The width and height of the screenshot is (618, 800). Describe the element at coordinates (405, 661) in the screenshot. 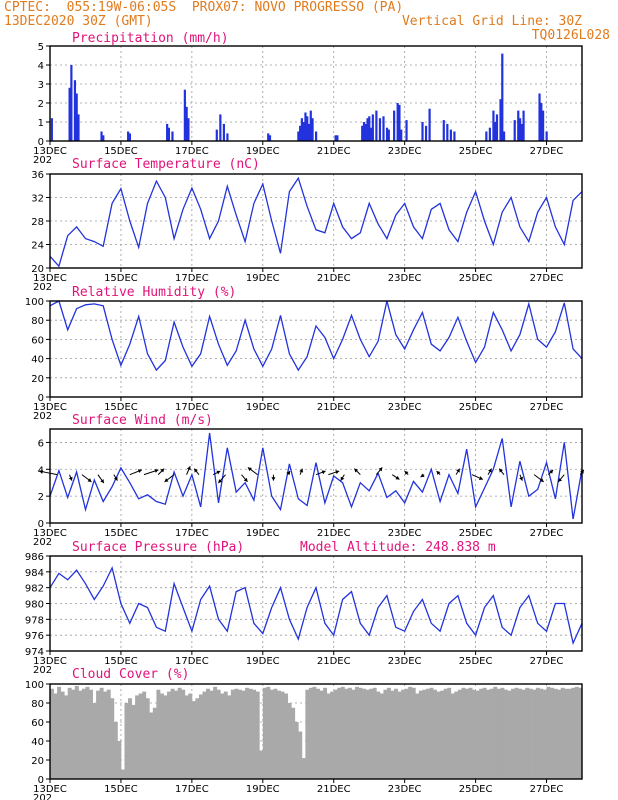

I see `x-tick-label: 23DEC` at that location.